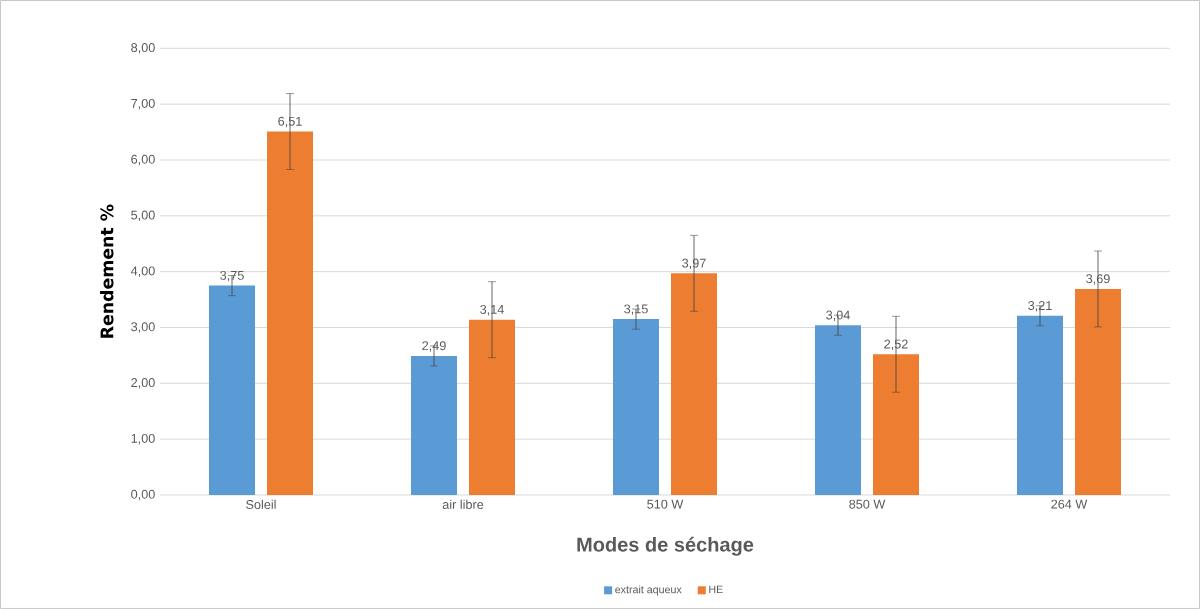 This screenshot has height=609, width=1200. Describe the element at coordinates (665, 504) in the screenshot. I see `x-tick-label: 510 W` at that location.